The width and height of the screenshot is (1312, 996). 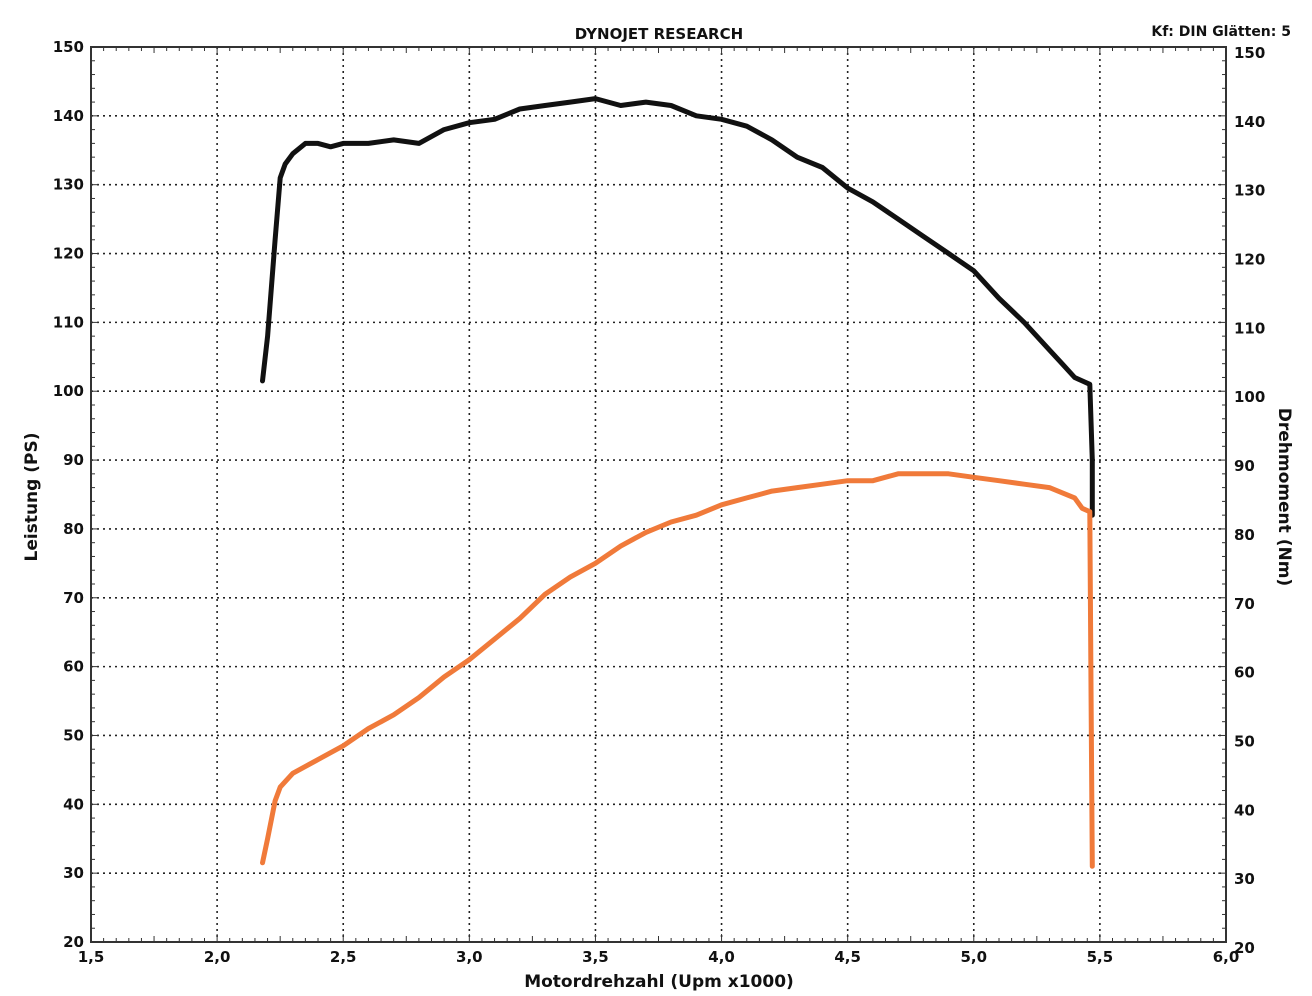 I want to click on y-tick-label-left: 100, so click(x=68, y=391).